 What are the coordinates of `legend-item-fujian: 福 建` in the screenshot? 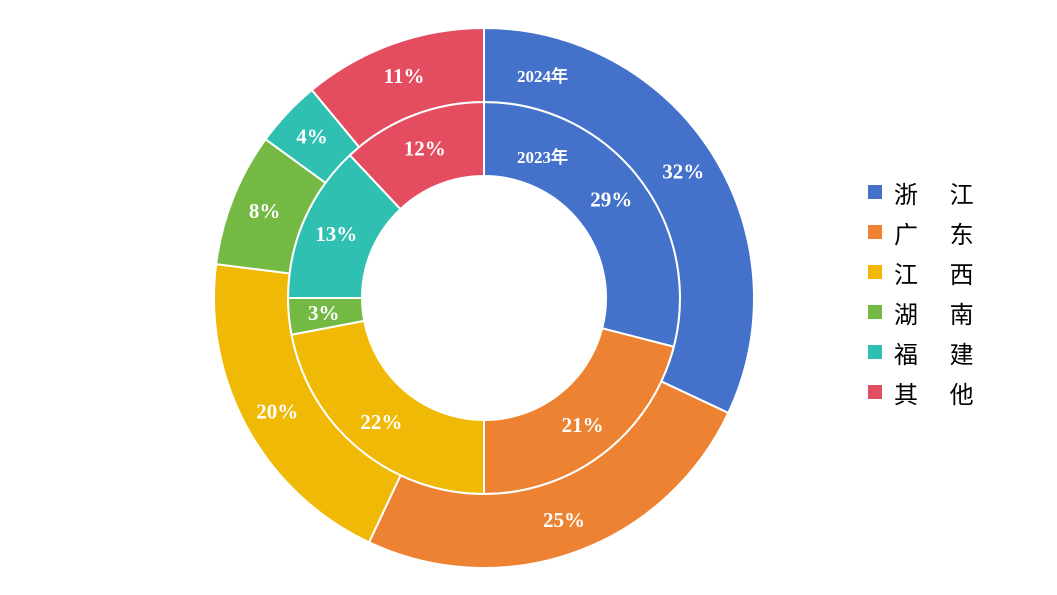 It's located at (927, 352).